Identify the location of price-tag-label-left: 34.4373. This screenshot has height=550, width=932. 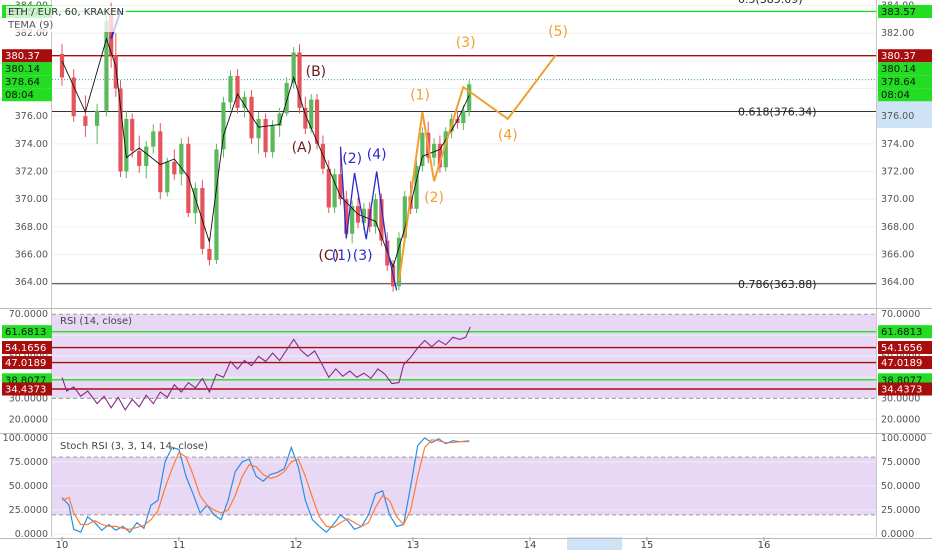
(25, 390).